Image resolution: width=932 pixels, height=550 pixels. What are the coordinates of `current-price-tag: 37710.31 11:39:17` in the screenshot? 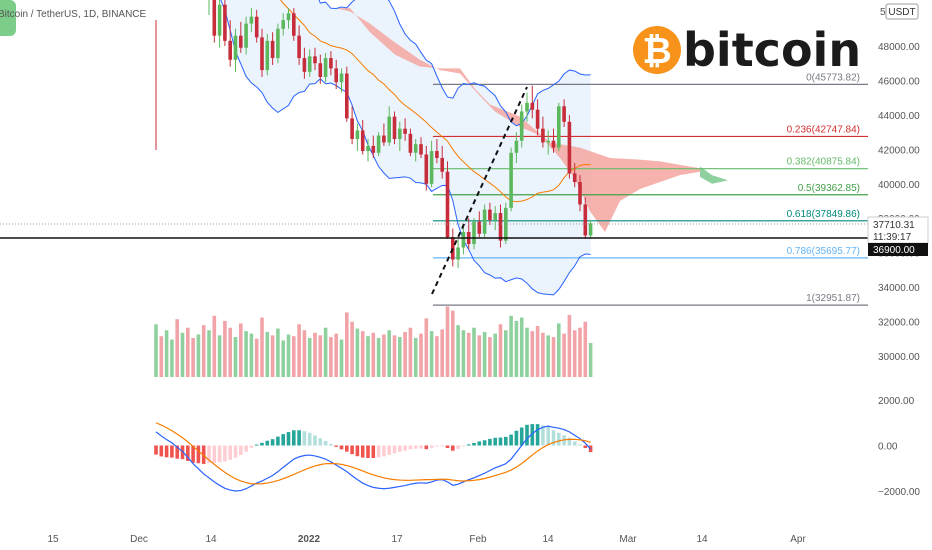 It's located at (898, 230).